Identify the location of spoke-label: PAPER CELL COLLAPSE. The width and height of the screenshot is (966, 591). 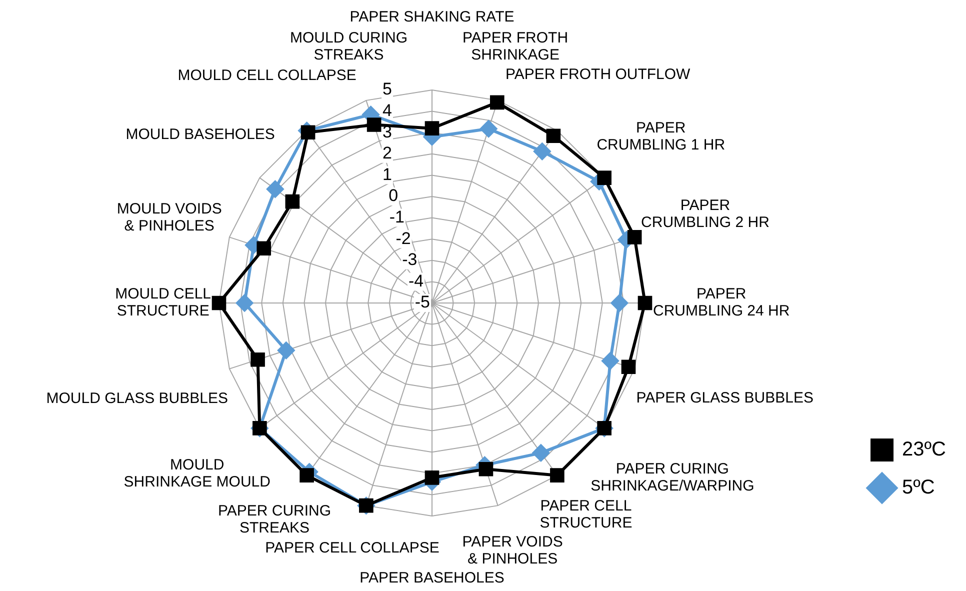
(352, 548).